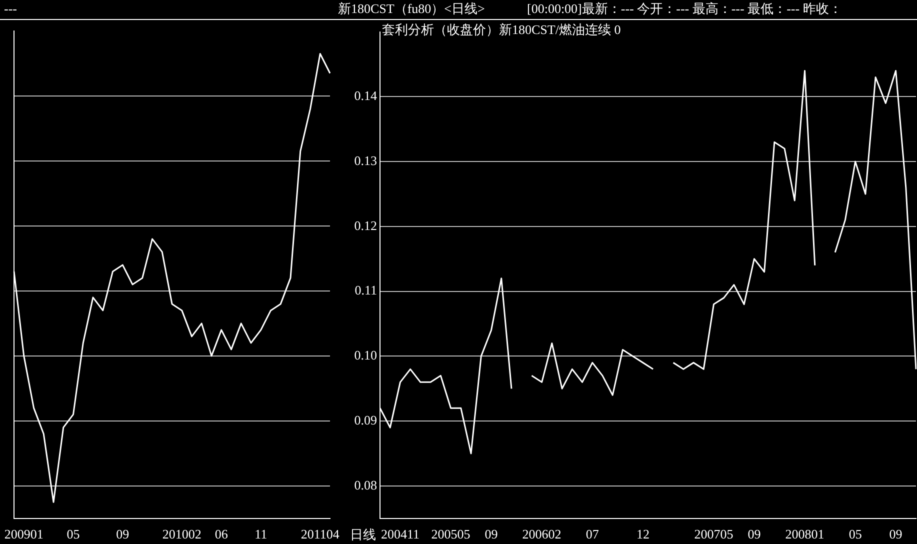 The width and height of the screenshot is (917, 544). Describe the element at coordinates (365, 420) in the screenshot. I see `y-tick-label: 0.09` at that location.